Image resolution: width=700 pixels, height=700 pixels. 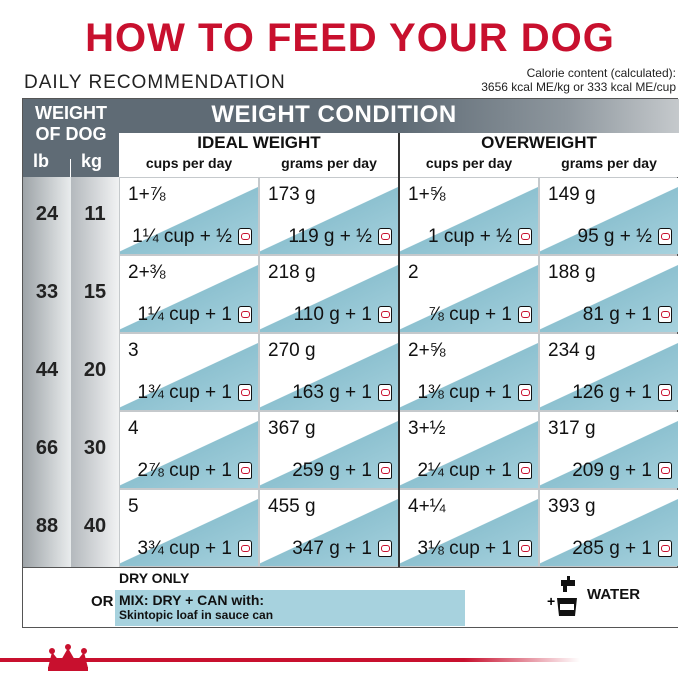 What do you see at coordinates (614, 594) in the screenshot?
I see `water-label: WATER` at bounding box center [614, 594].